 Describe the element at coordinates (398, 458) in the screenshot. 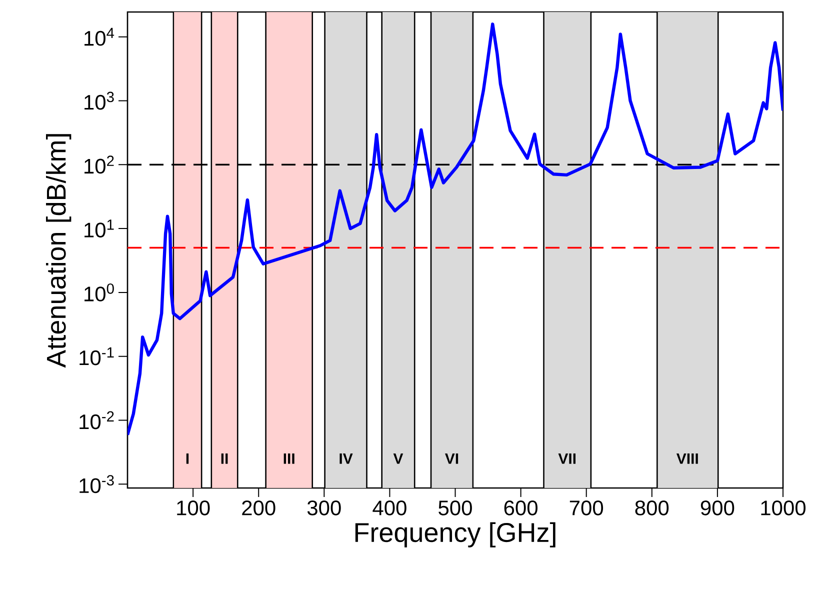

I see `band-label: V` at that location.